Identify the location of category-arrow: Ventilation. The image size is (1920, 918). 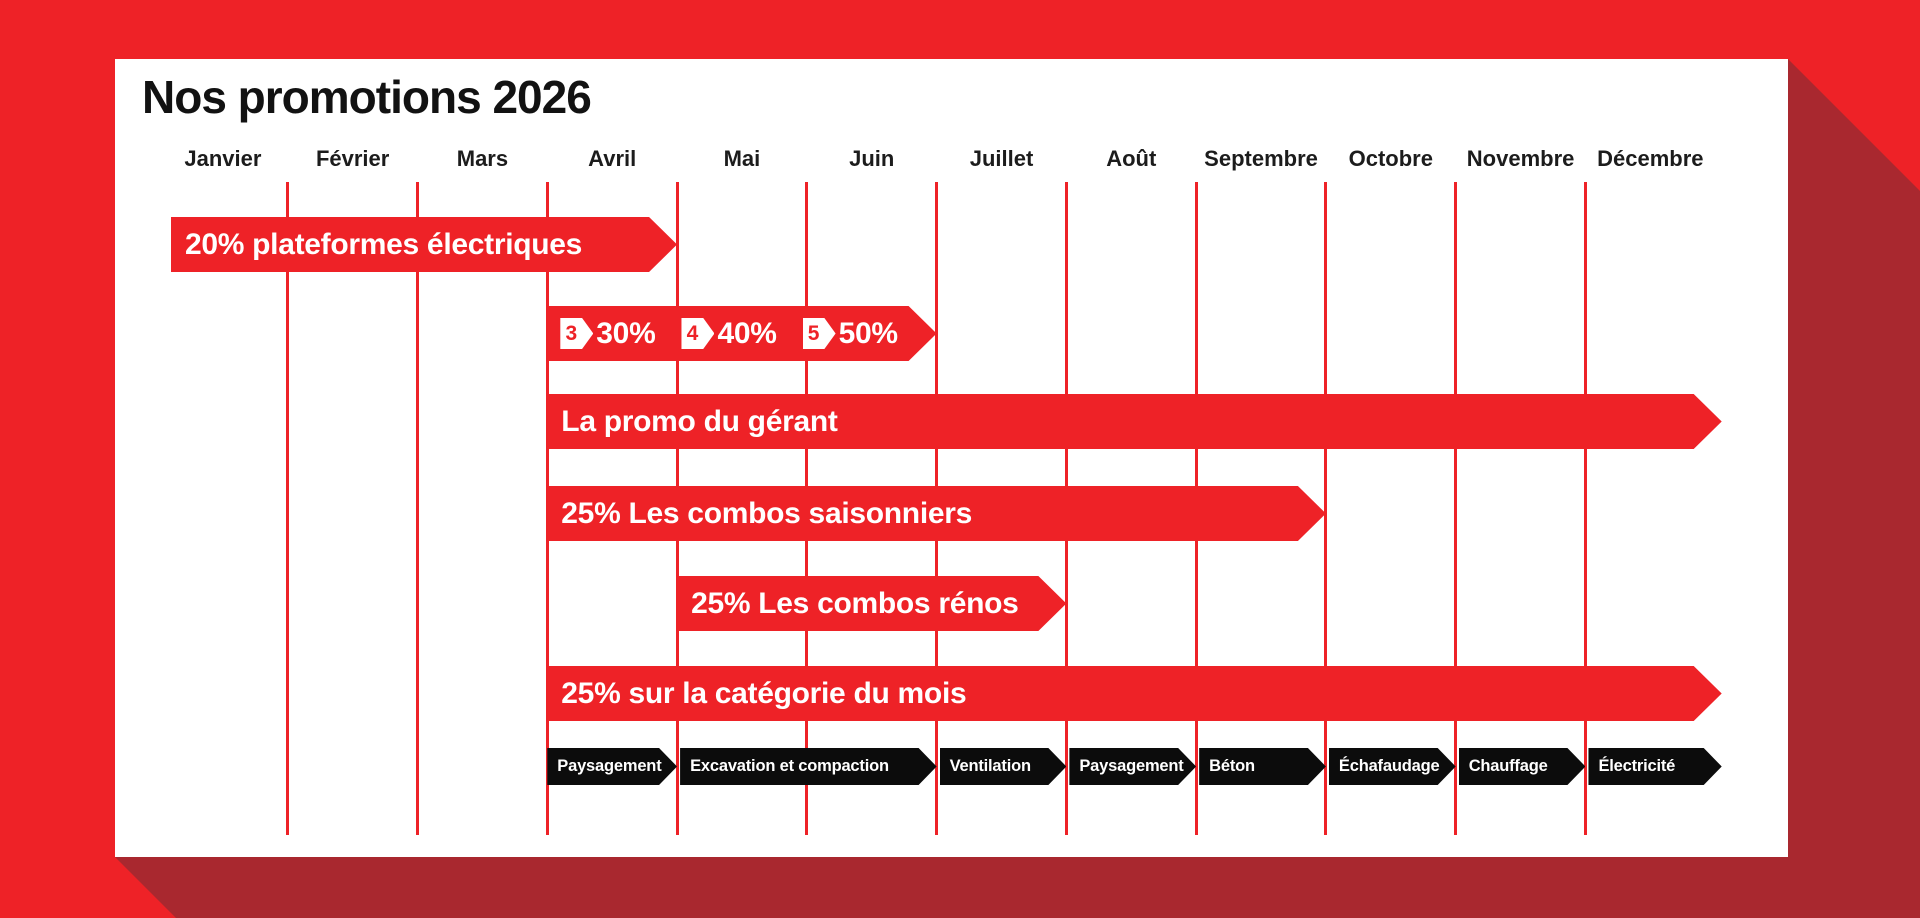
(1003, 766).